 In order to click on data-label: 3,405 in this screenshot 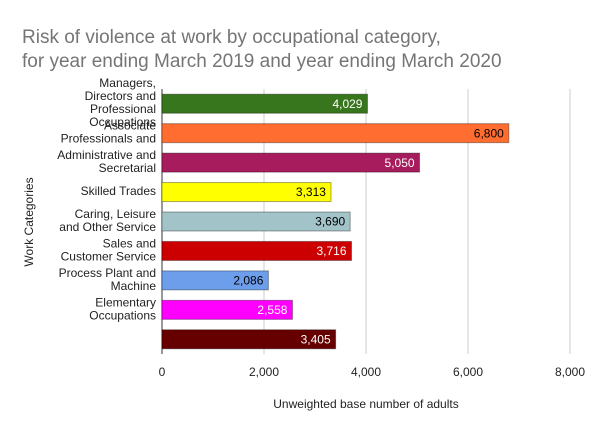, I will do `click(316, 339)`.